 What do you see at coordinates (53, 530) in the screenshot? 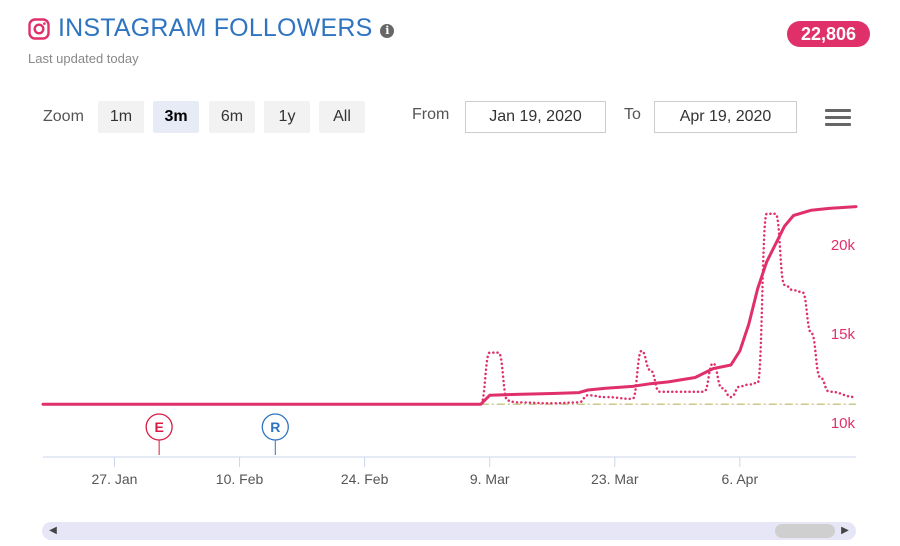
I see `arrow-left-icon: ◀` at bounding box center [53, 530].